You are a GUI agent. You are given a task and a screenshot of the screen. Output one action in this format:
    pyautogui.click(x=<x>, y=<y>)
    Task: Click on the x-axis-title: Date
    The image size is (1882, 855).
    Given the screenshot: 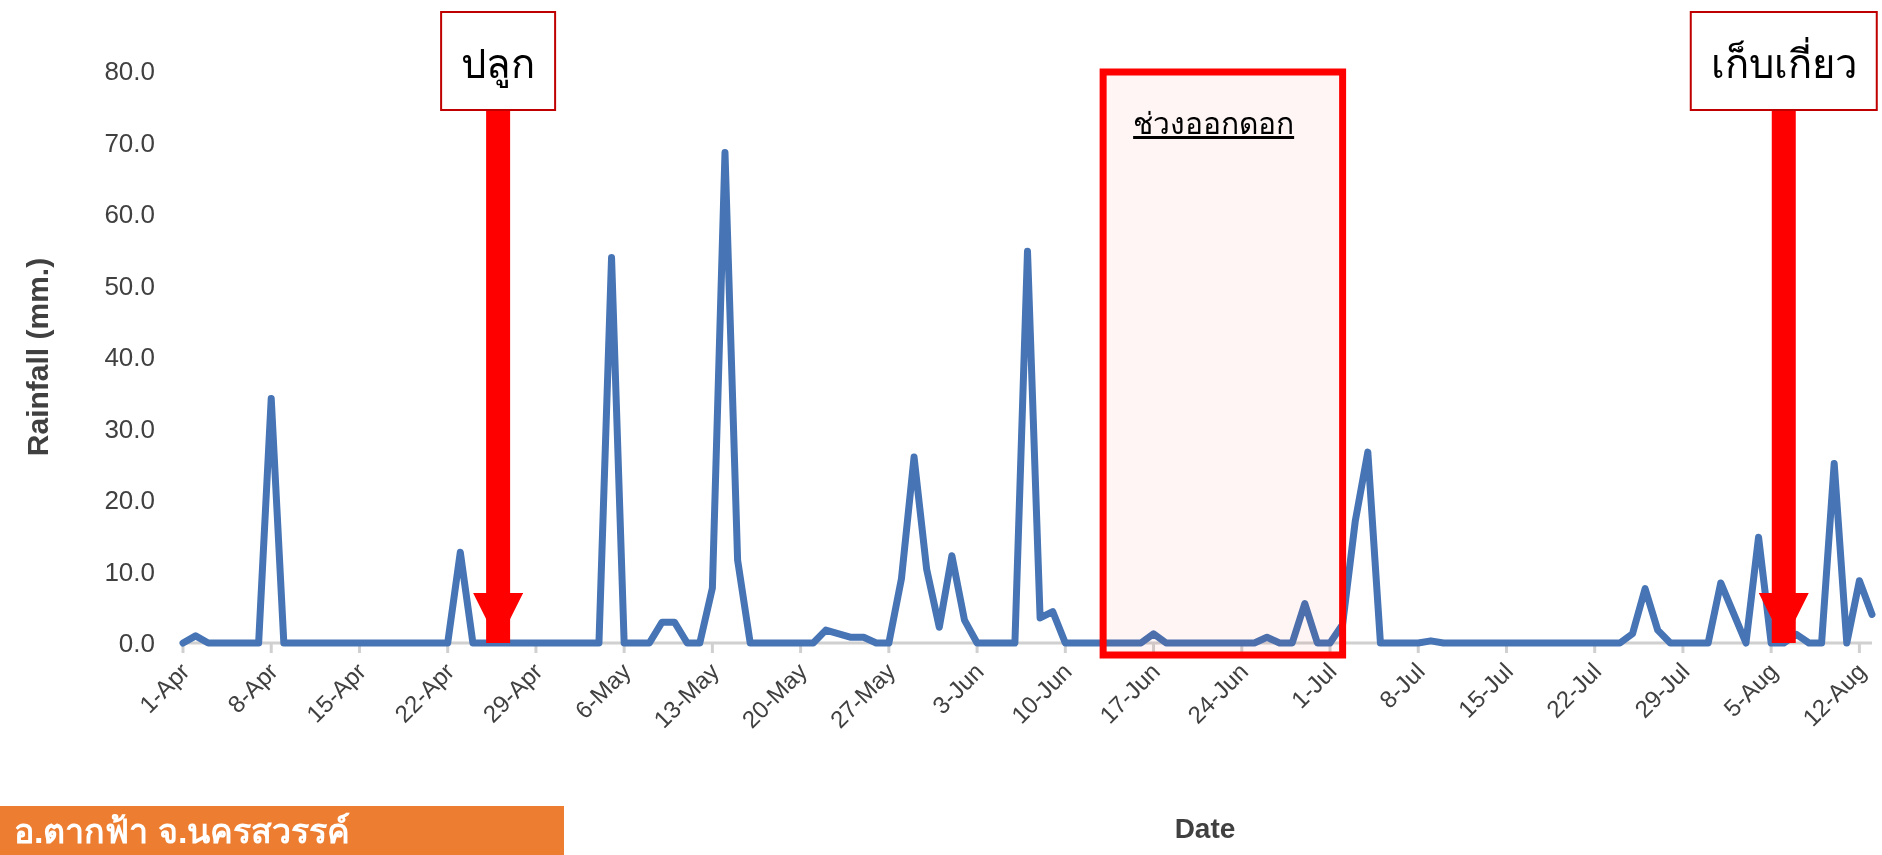 What is the action you would take?
    pyautogui.click(x=1205, y=828)
    